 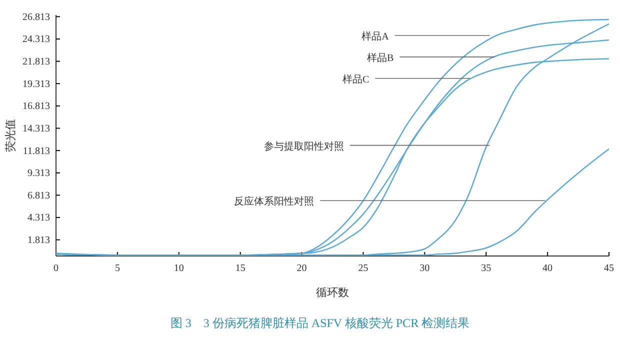 What do you see at coordinates (332, 293) in the screenshot?
I see `x-axis-title: 循环数` at bounding box center [332, 293].